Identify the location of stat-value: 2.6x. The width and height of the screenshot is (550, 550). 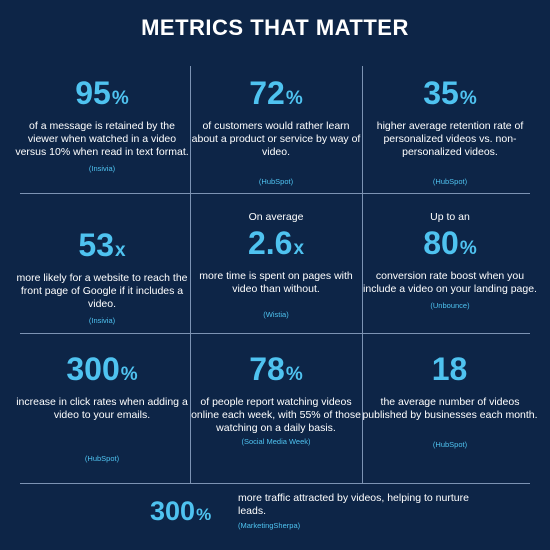
(276, 243).